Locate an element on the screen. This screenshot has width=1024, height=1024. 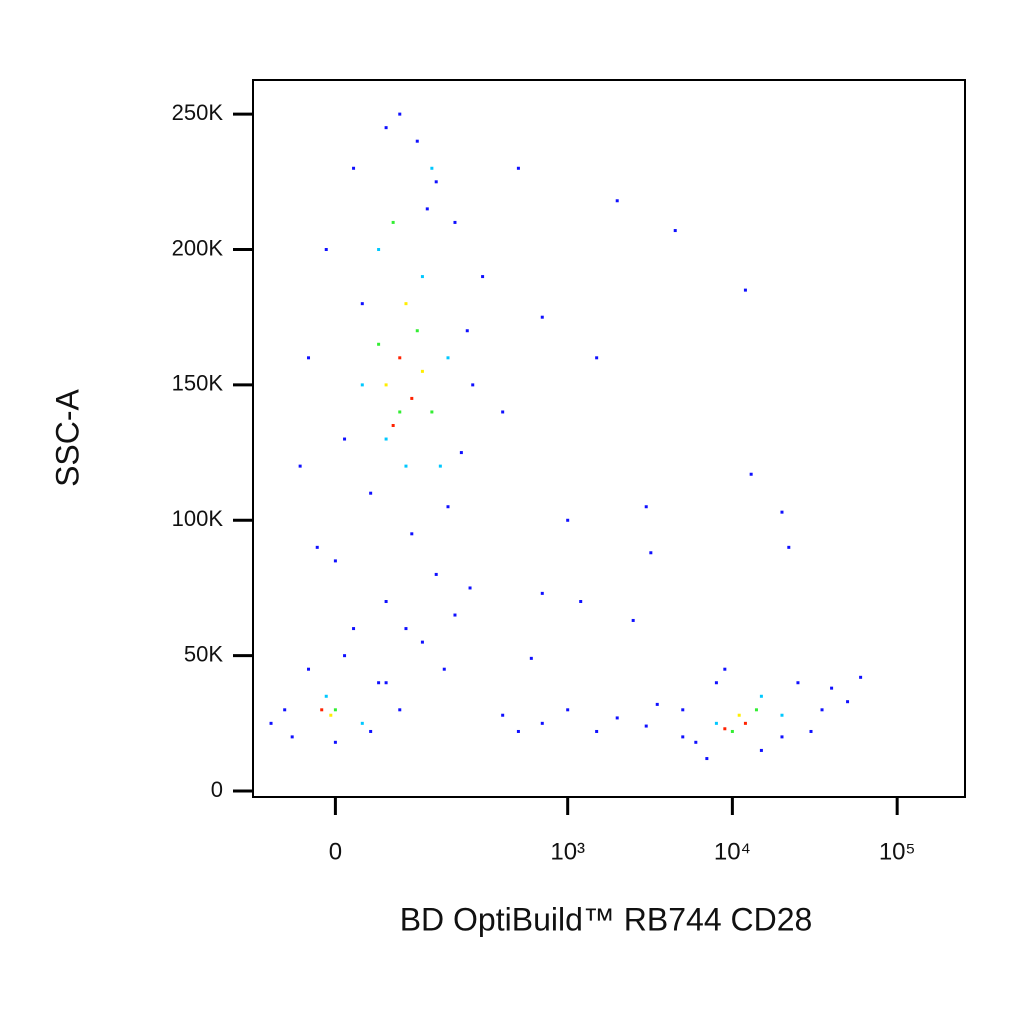
y-tick-label: 100K is located at coordinates (198, 518).